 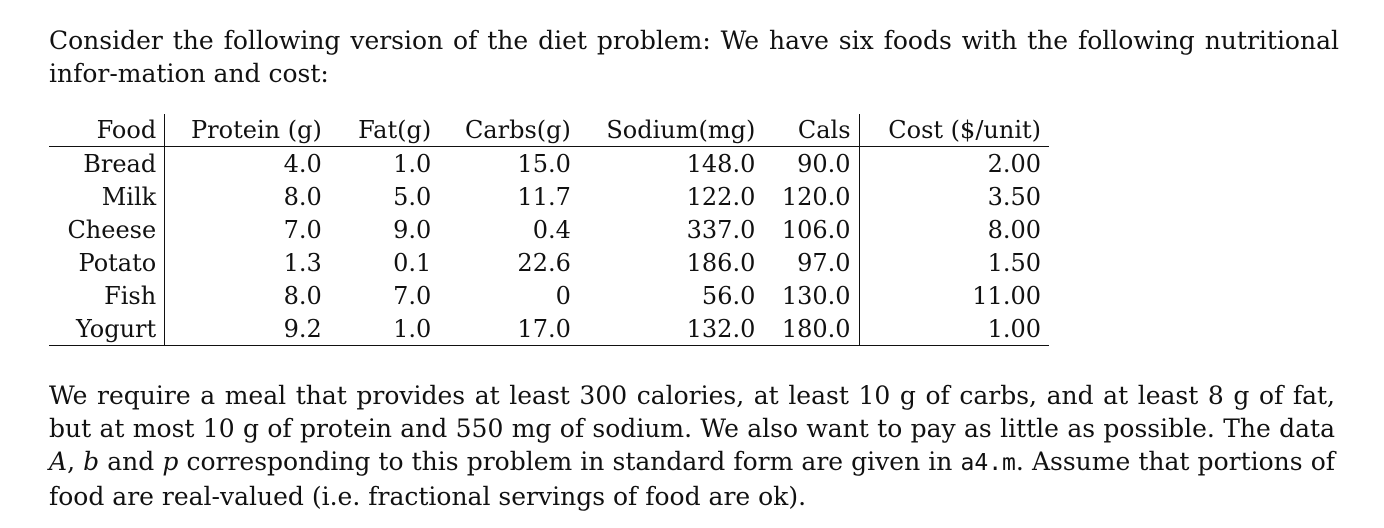 I want to click on variable-b: b, so click(x=91, y=461).